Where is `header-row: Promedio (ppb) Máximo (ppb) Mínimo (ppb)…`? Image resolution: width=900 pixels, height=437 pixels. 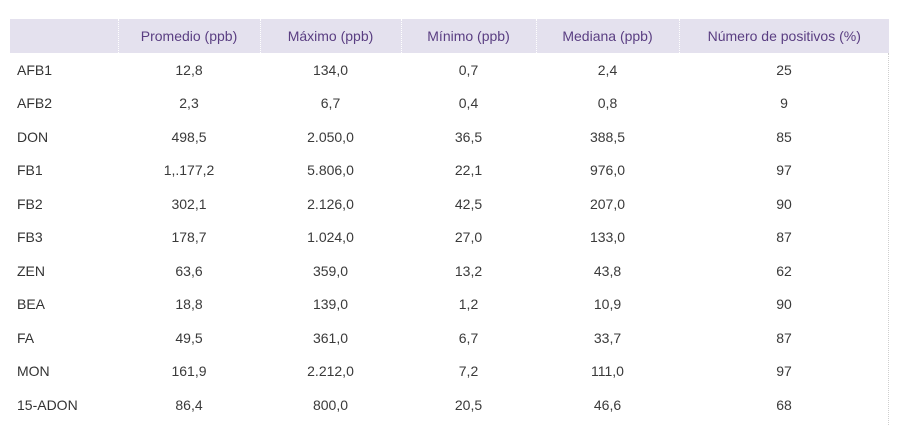
header-row: Promedio (ppb) Máximo (ppb) Mínimo (ppb)… is located at coordinates (449, 36).